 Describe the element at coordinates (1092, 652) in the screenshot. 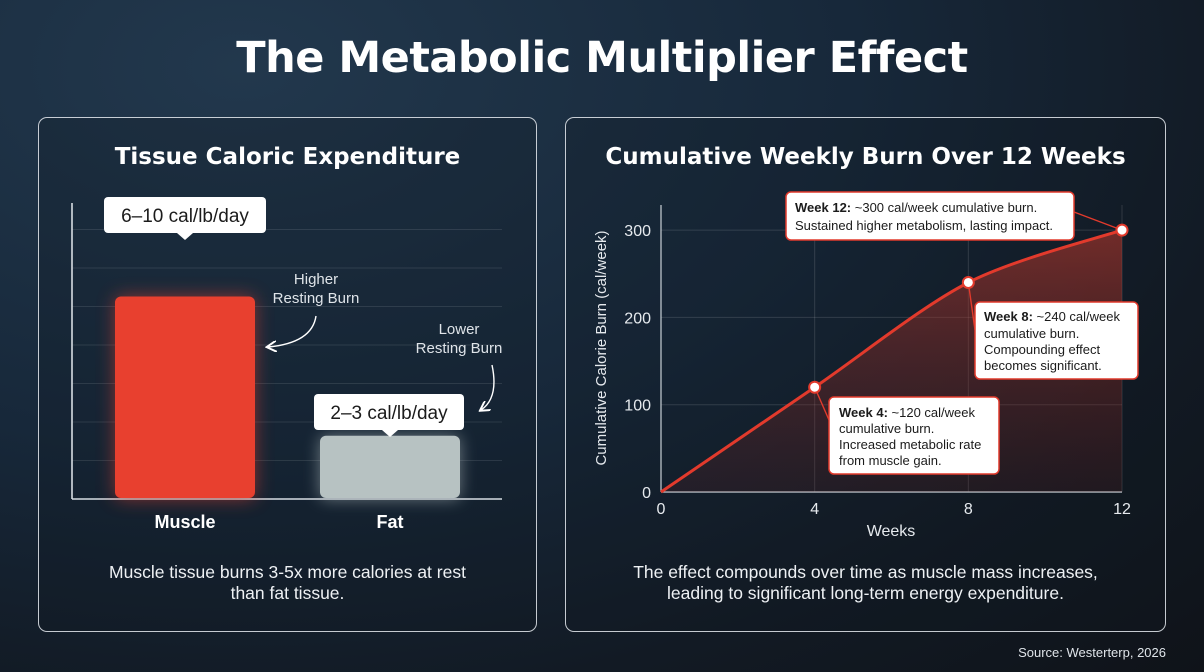

I see `source-note: Source: Westerterp, 2026` at that location.